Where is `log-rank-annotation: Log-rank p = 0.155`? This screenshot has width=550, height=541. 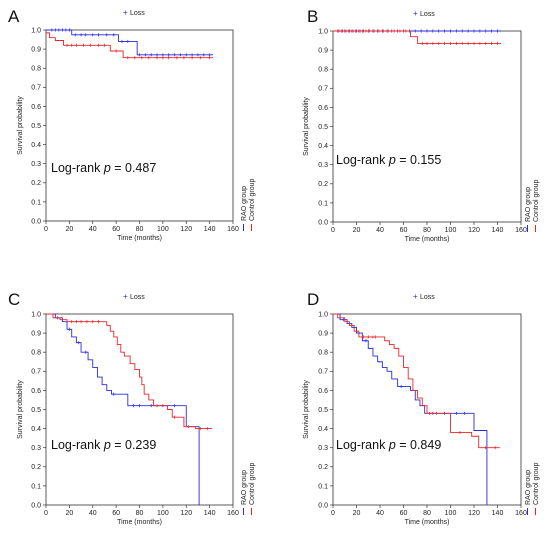 log-rank-annotation: Log-rank p = 0.155 is located at coordinates (388, 160).